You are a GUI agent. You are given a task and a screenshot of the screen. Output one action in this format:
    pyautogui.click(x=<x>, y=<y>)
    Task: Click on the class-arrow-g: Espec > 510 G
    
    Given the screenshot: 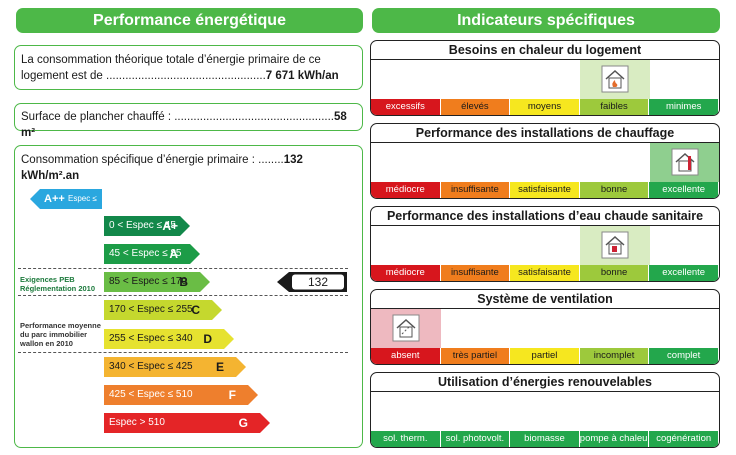 What is the action you would take?
    pyautogui.click(x=187, y=423)
    